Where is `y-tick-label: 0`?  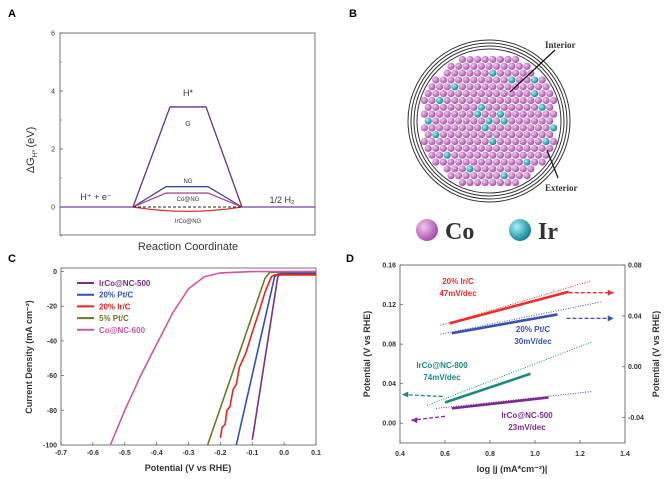
y-tick-label: 0 is located at coordinates (53, 208).